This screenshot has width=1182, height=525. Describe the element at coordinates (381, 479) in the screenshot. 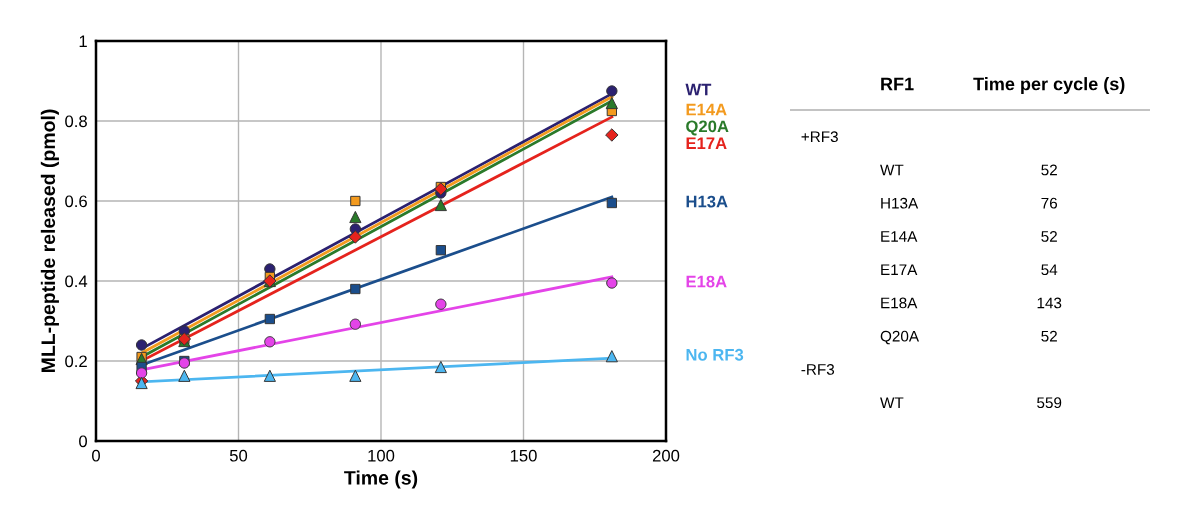

I see `x-axis-title: Time (s)` at that location.